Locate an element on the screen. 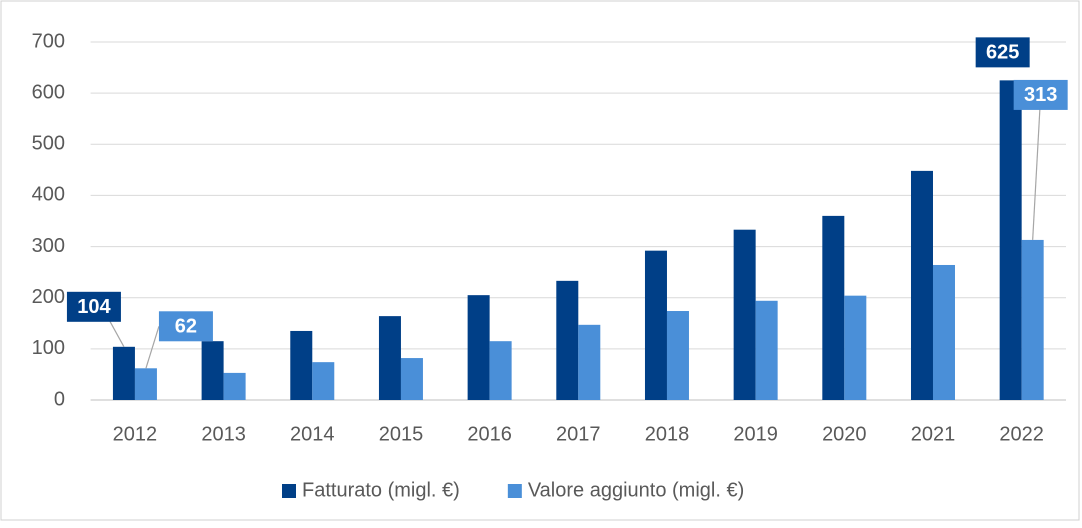 This screenshot has height=528, width=1082. x-tick-label: 2015 is located at coordinates (401, 434).